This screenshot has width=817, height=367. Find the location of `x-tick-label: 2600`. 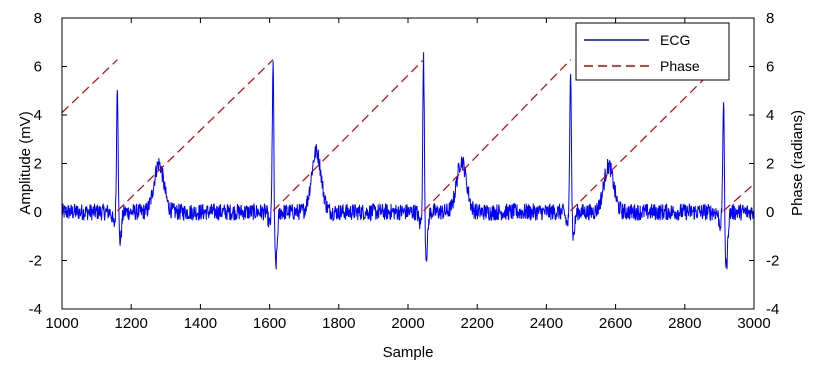

x-tick-label: 2600 is located at coordinates (615, 323).